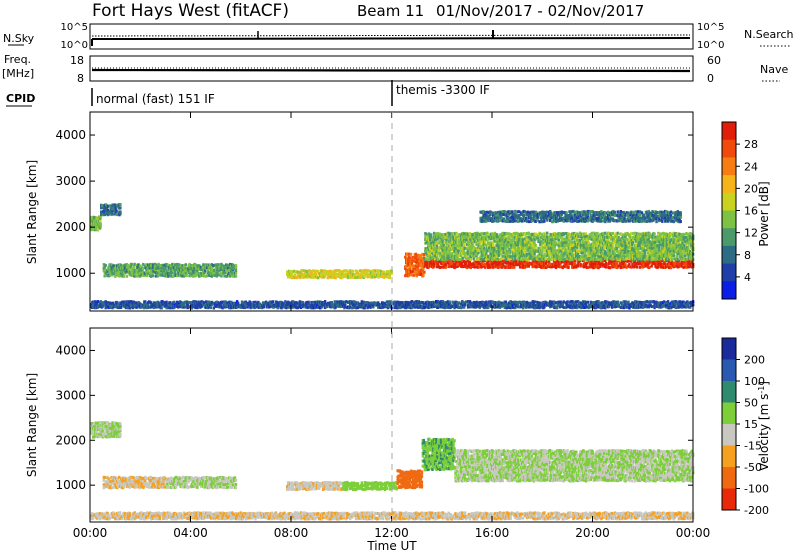 This screenshot has width=800, height=554. Describe the element at coordinates (391, 38) in the screenshot. I see `nsky-trace` at that location.